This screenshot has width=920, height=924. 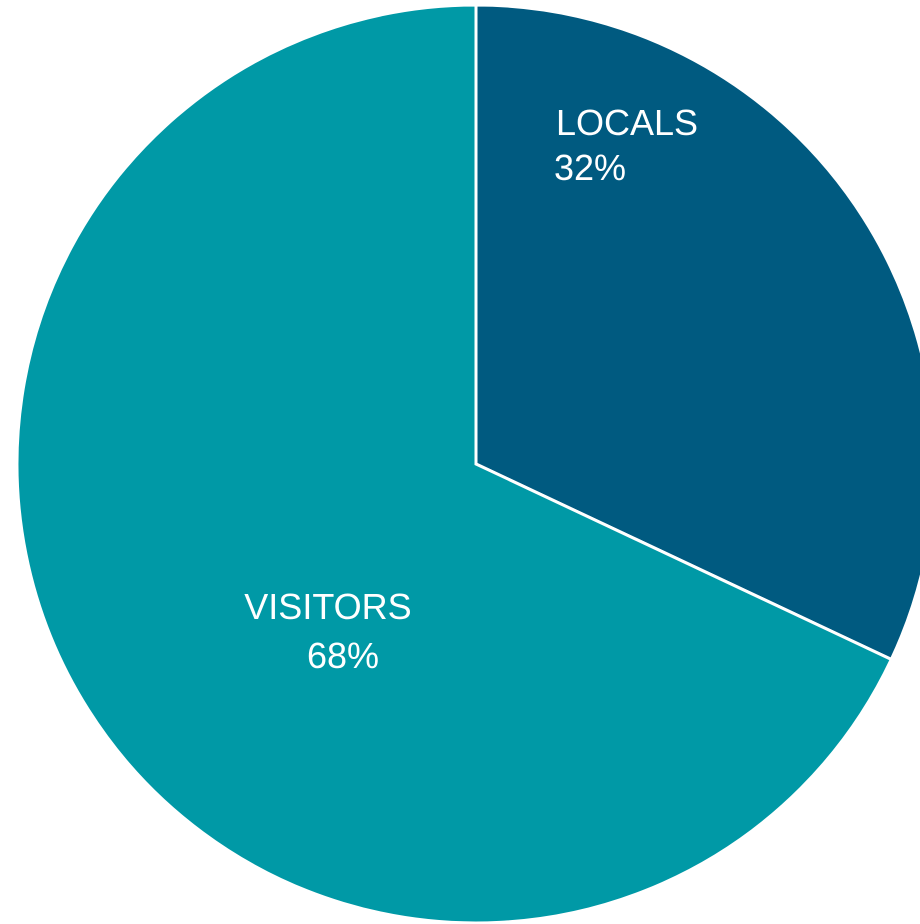 I want to click on slice-value-locals: 32%, so click(x=590, y=167).